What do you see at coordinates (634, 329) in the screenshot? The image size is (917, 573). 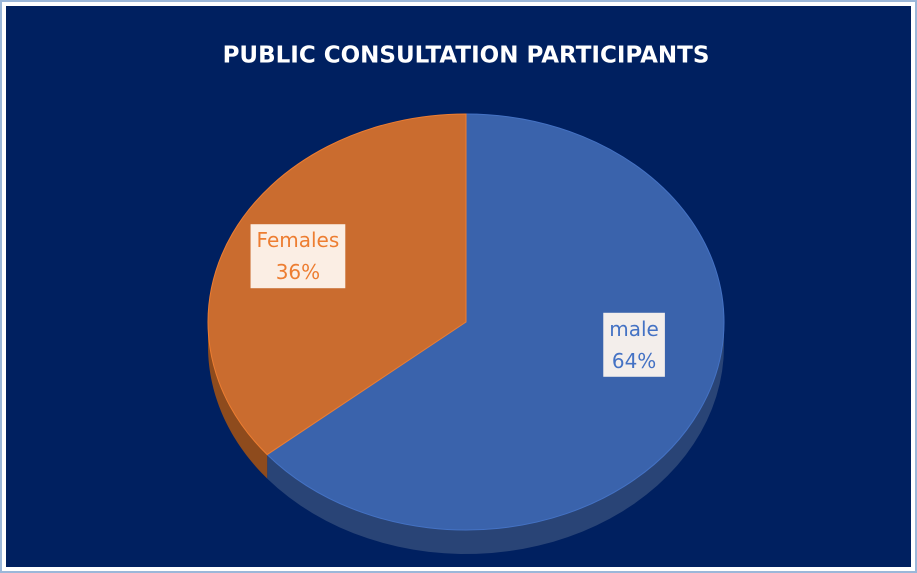 I see `data-label-name: male` at bounding box center [634, 329].